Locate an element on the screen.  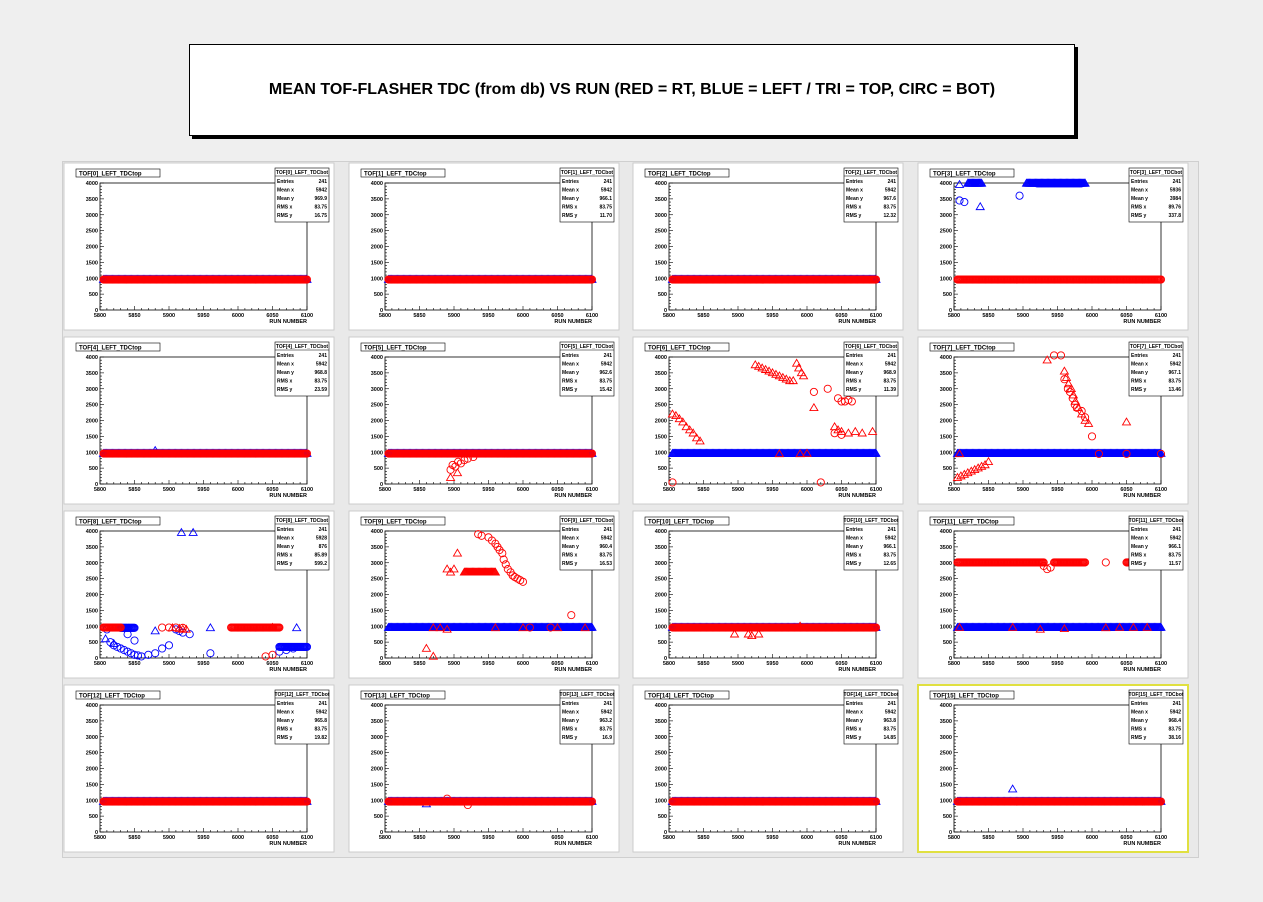
stats-header: TOF[1]_LEFT_TDCbot is located at coordinates (587, 173).